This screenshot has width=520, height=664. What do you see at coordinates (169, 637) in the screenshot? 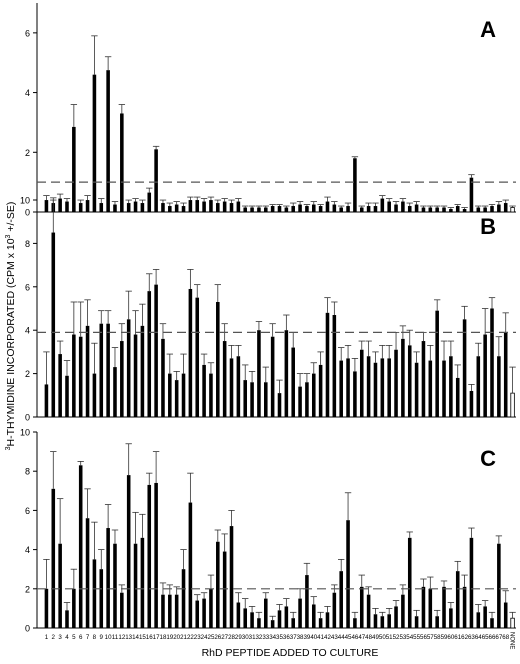
I see `x-tick-label: 19` at bounding box center [169, 637].